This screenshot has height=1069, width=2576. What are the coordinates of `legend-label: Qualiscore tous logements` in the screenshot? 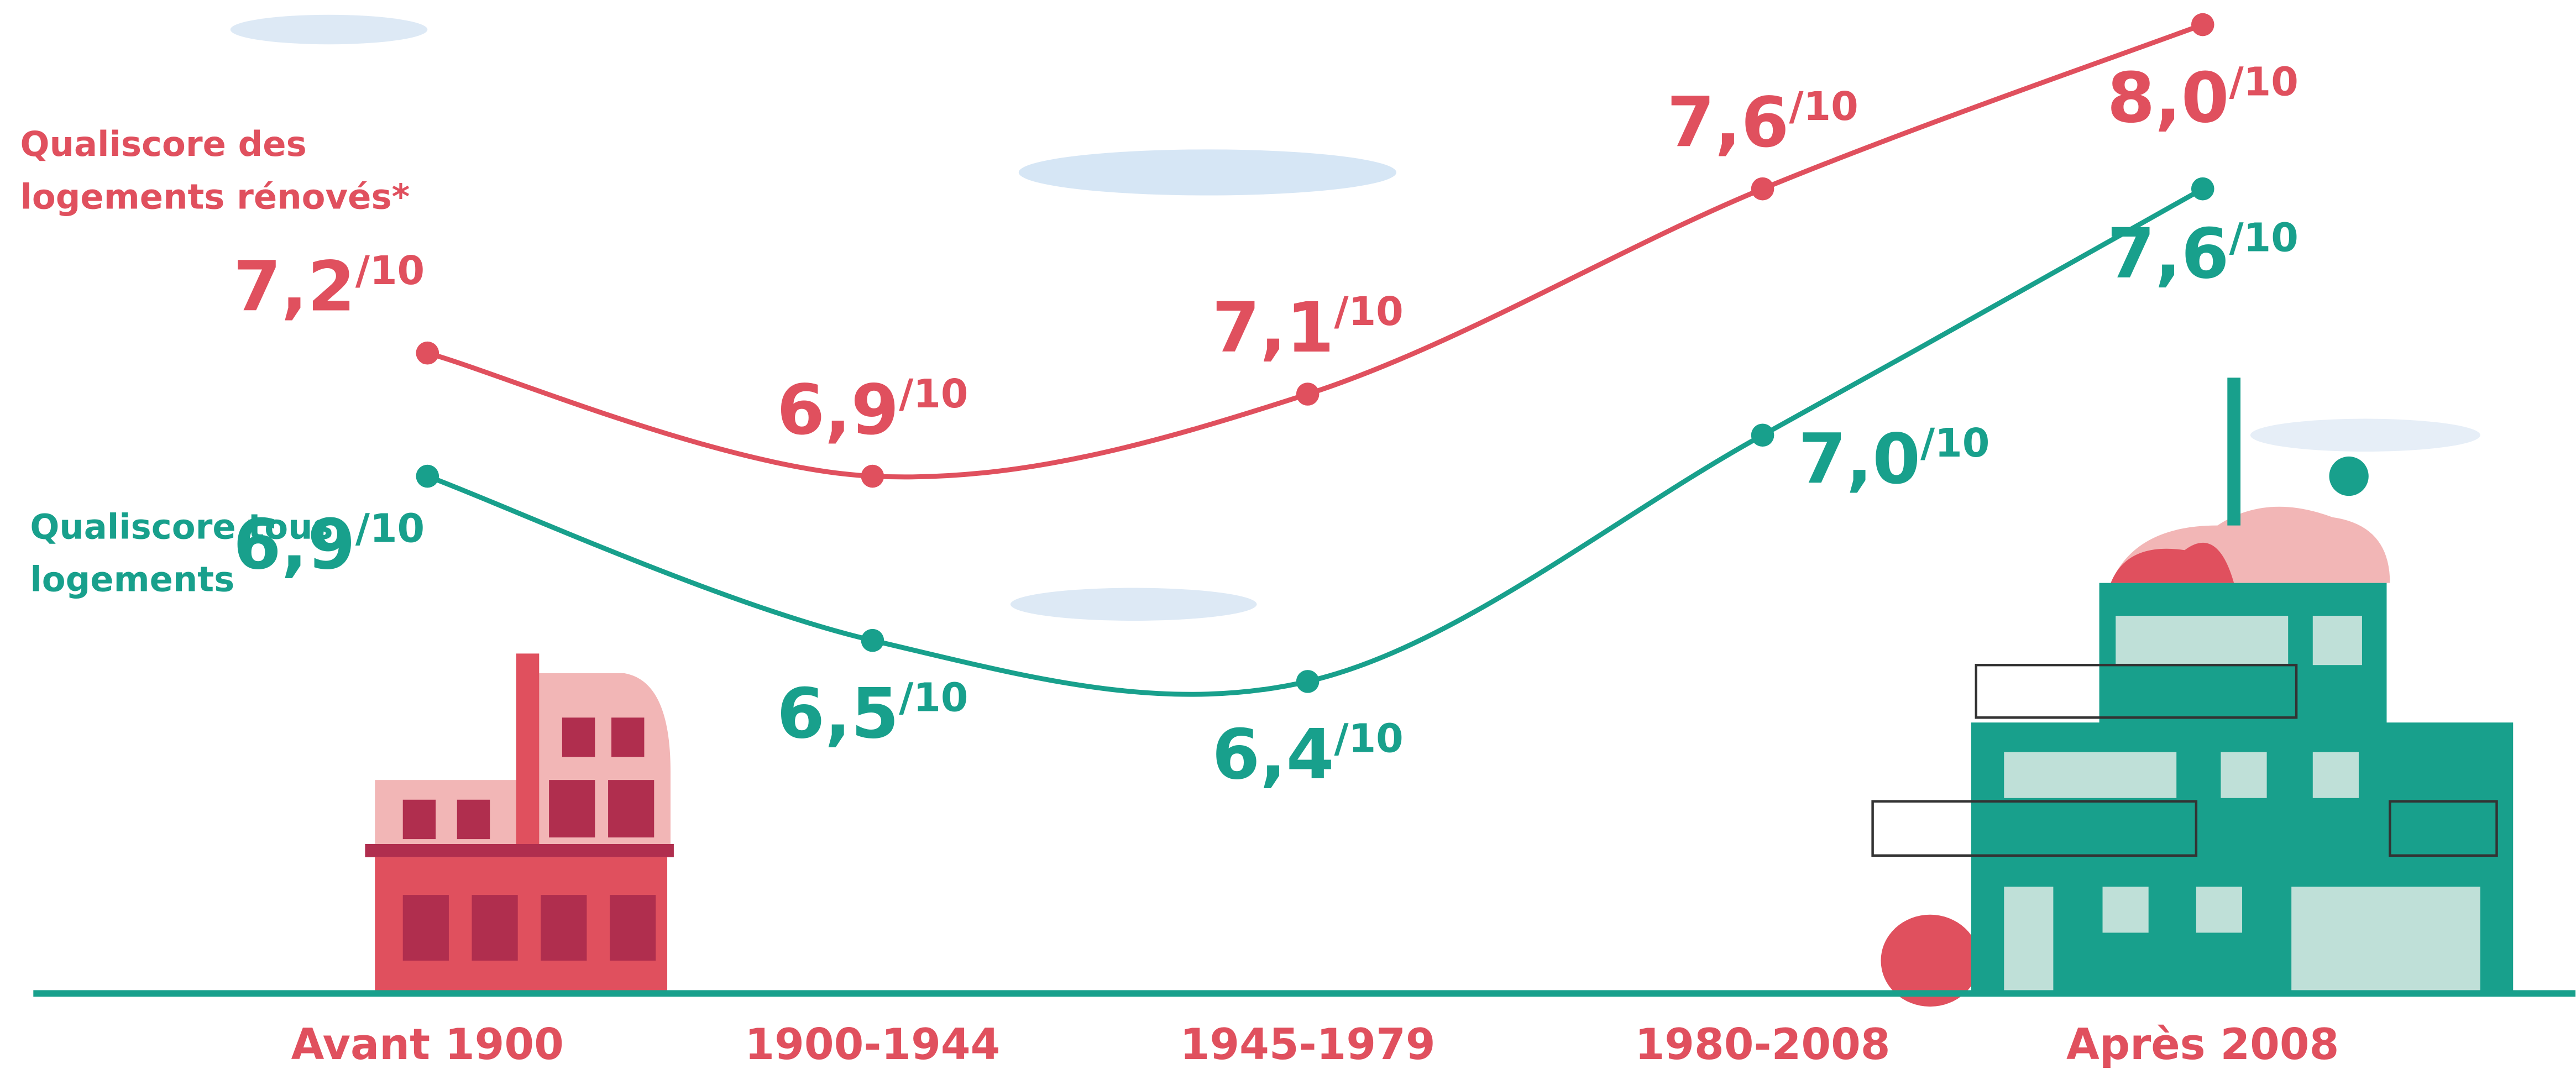 It's located at (181, 553).